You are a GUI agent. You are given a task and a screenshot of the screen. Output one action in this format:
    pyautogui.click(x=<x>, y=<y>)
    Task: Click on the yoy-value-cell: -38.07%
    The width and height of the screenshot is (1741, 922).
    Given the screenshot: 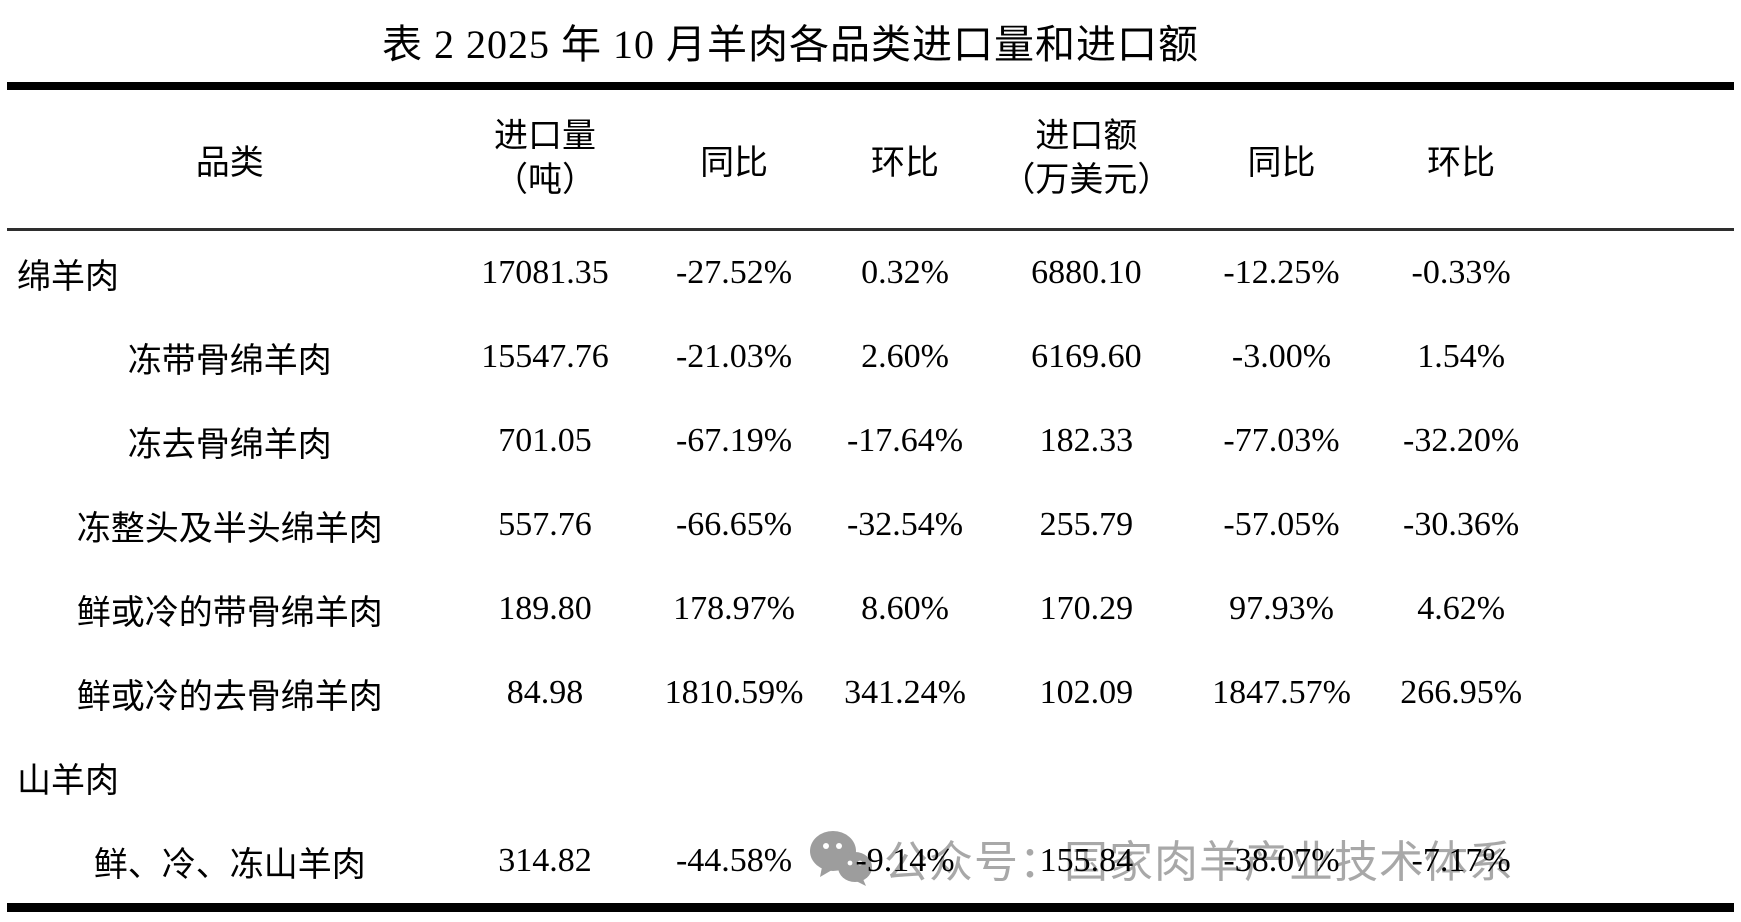 What is the action you would take?
    pyautogui.click(x=1281, y=860)
    